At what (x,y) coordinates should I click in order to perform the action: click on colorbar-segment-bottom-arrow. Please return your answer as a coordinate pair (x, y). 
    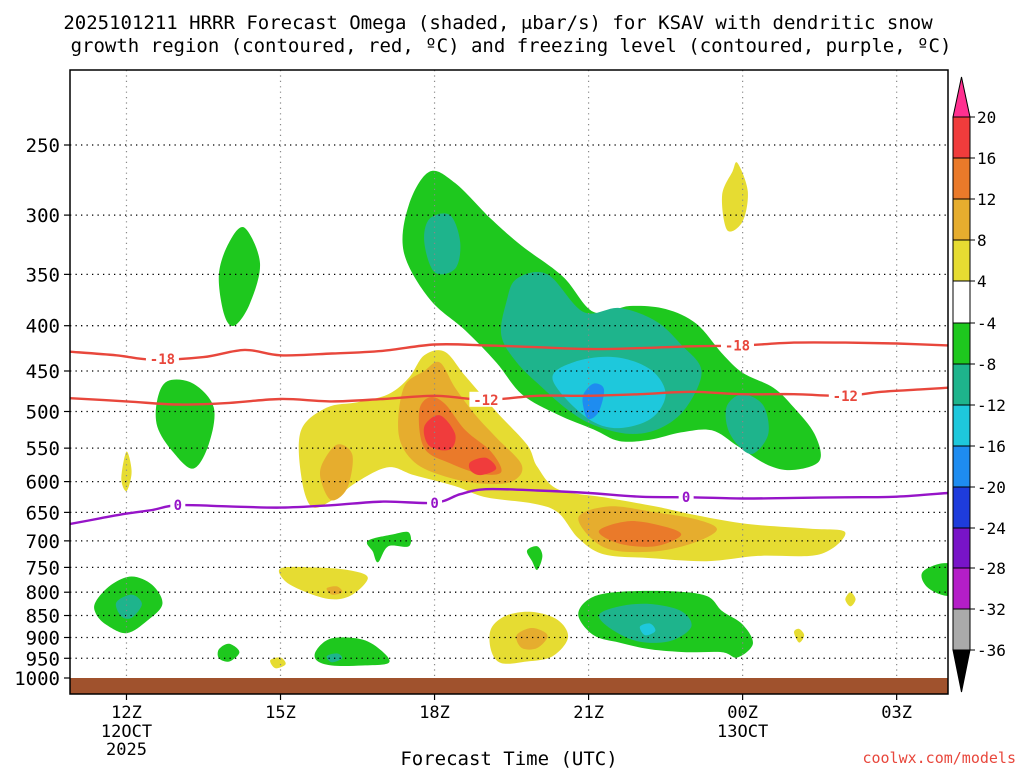
    Looking at the image, I should click on (961, 671).